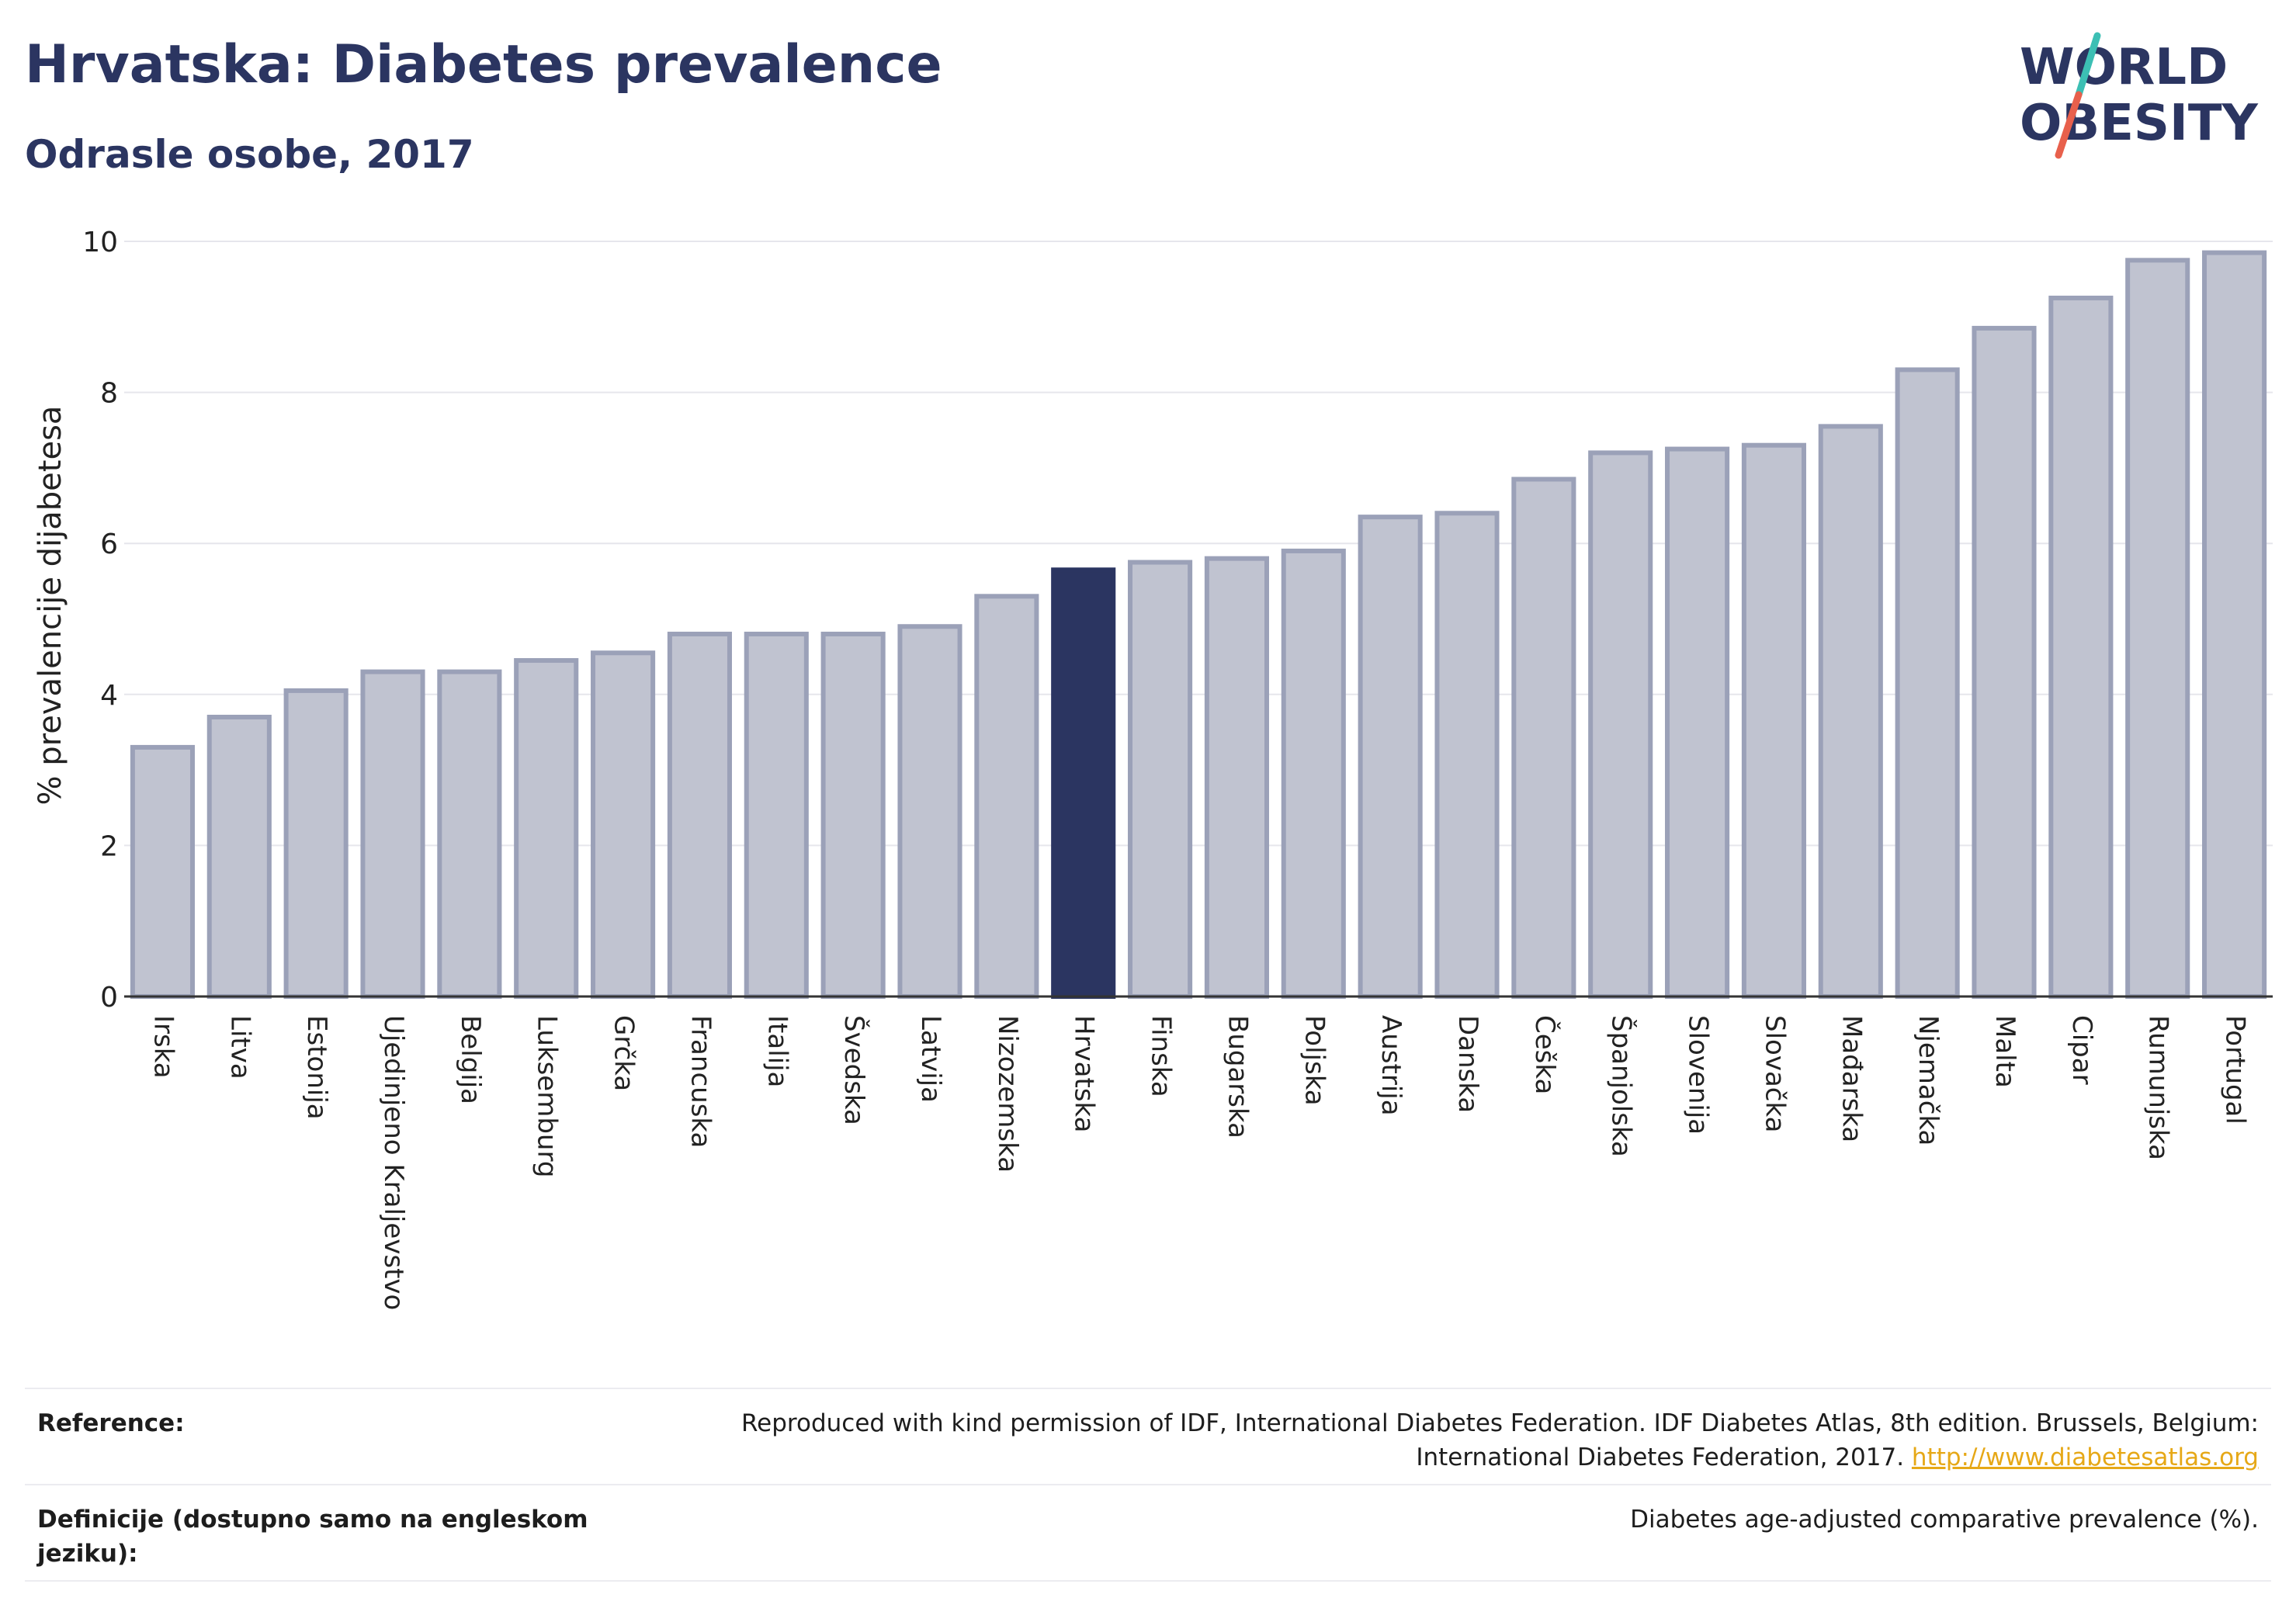  What do you see at coordinates (2081, 1050) in the screenshot?
I see `x-tick-label: Cipar` at bounding box center [2081, 1050].